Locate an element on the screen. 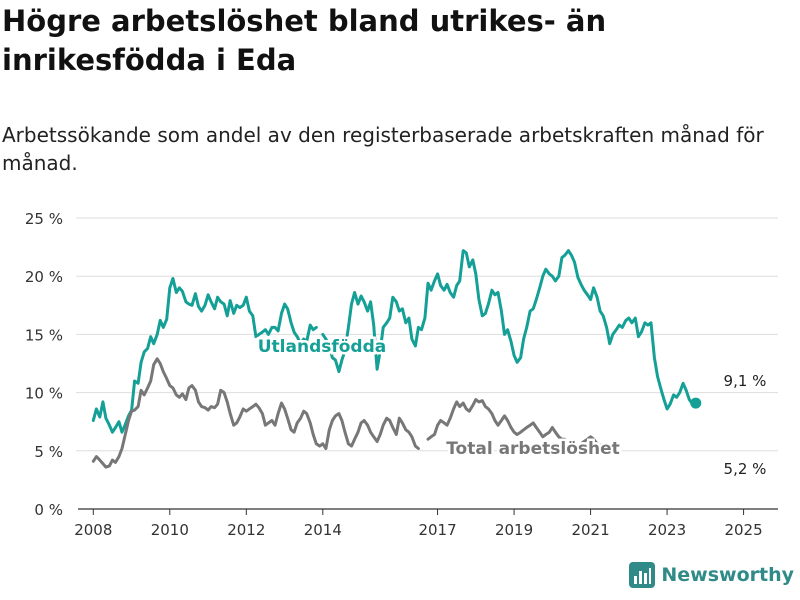 This screenshot has height=600, width=800. brand-name: Newsworthy is located at coordinates (727, 575).